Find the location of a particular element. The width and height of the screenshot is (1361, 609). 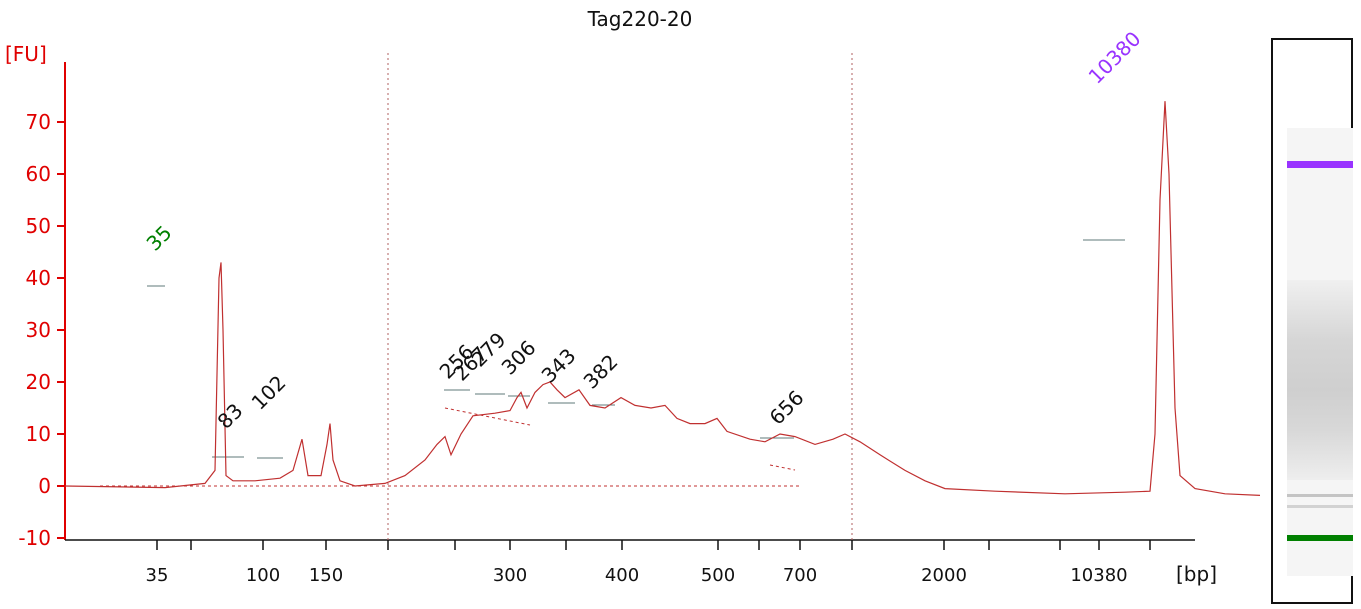

y-tick-label: 30 is located at coordinates (38, 330).